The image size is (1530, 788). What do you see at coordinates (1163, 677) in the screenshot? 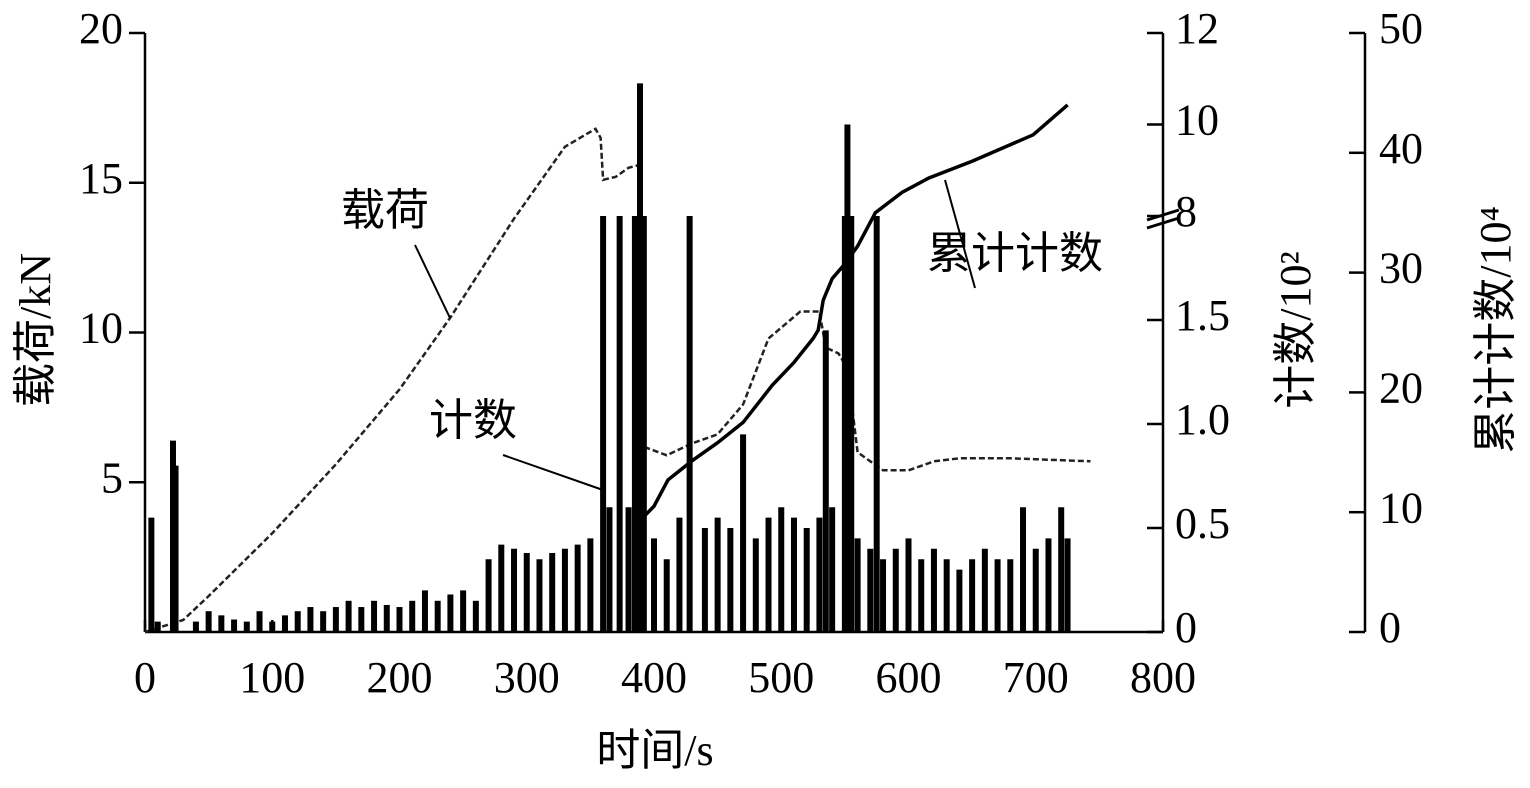
I see `x-tick-label: 800` at bounding box center [1163, 677].